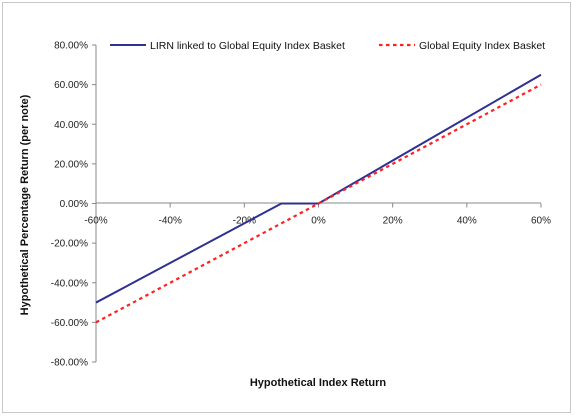 The width and height of the screenshot is (575, 417). I want to click on x-tick-label: -60%, so click(95, 221).